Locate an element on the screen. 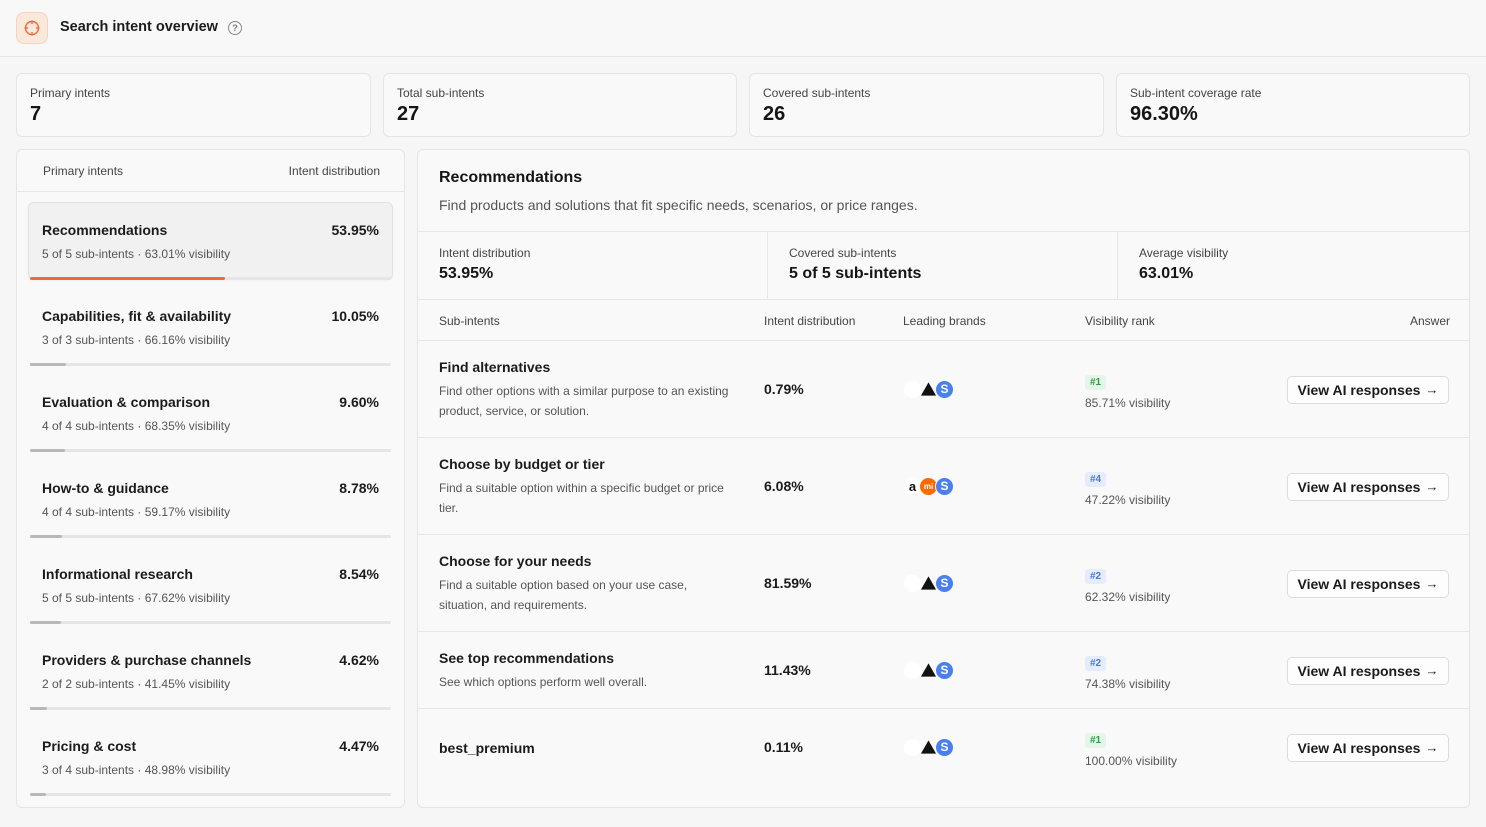 The width and height of the screenshot is (1486, 827). primary-intent-summary: 2 of 2 sub-intents · 41.45% visibility is located at coordinates (136, 684).